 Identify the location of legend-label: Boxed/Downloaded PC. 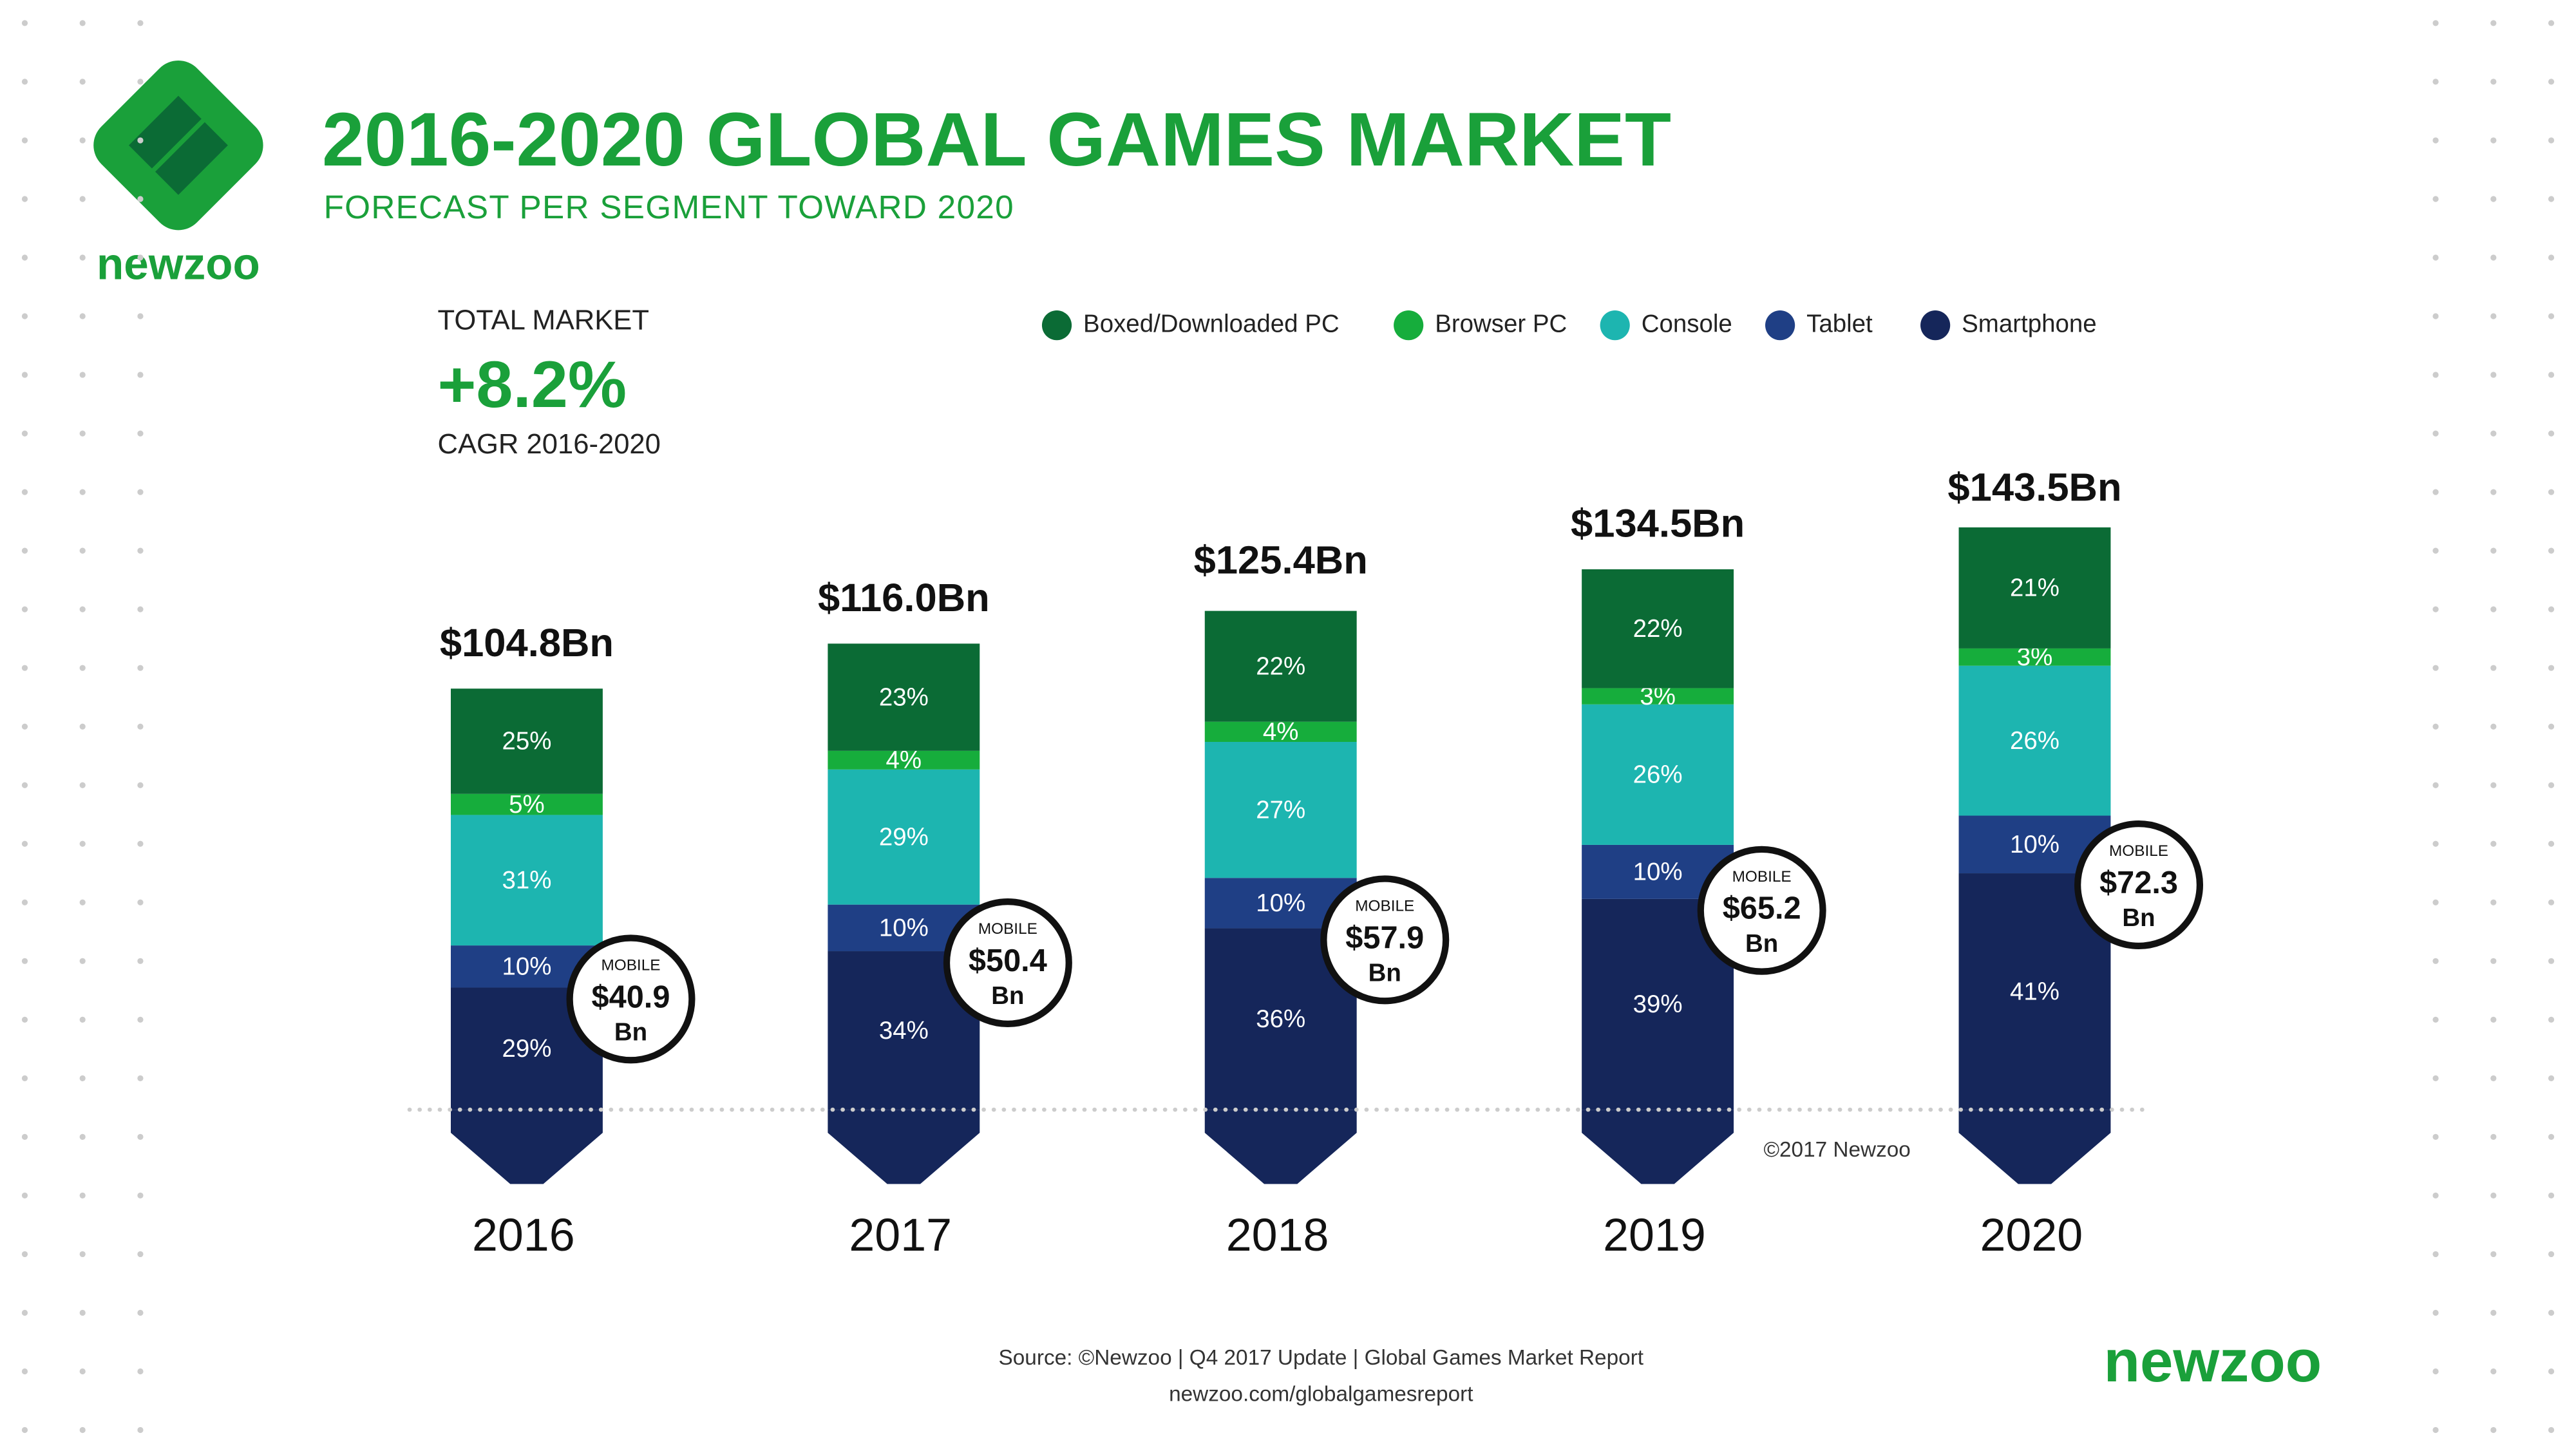
(1211, 323).